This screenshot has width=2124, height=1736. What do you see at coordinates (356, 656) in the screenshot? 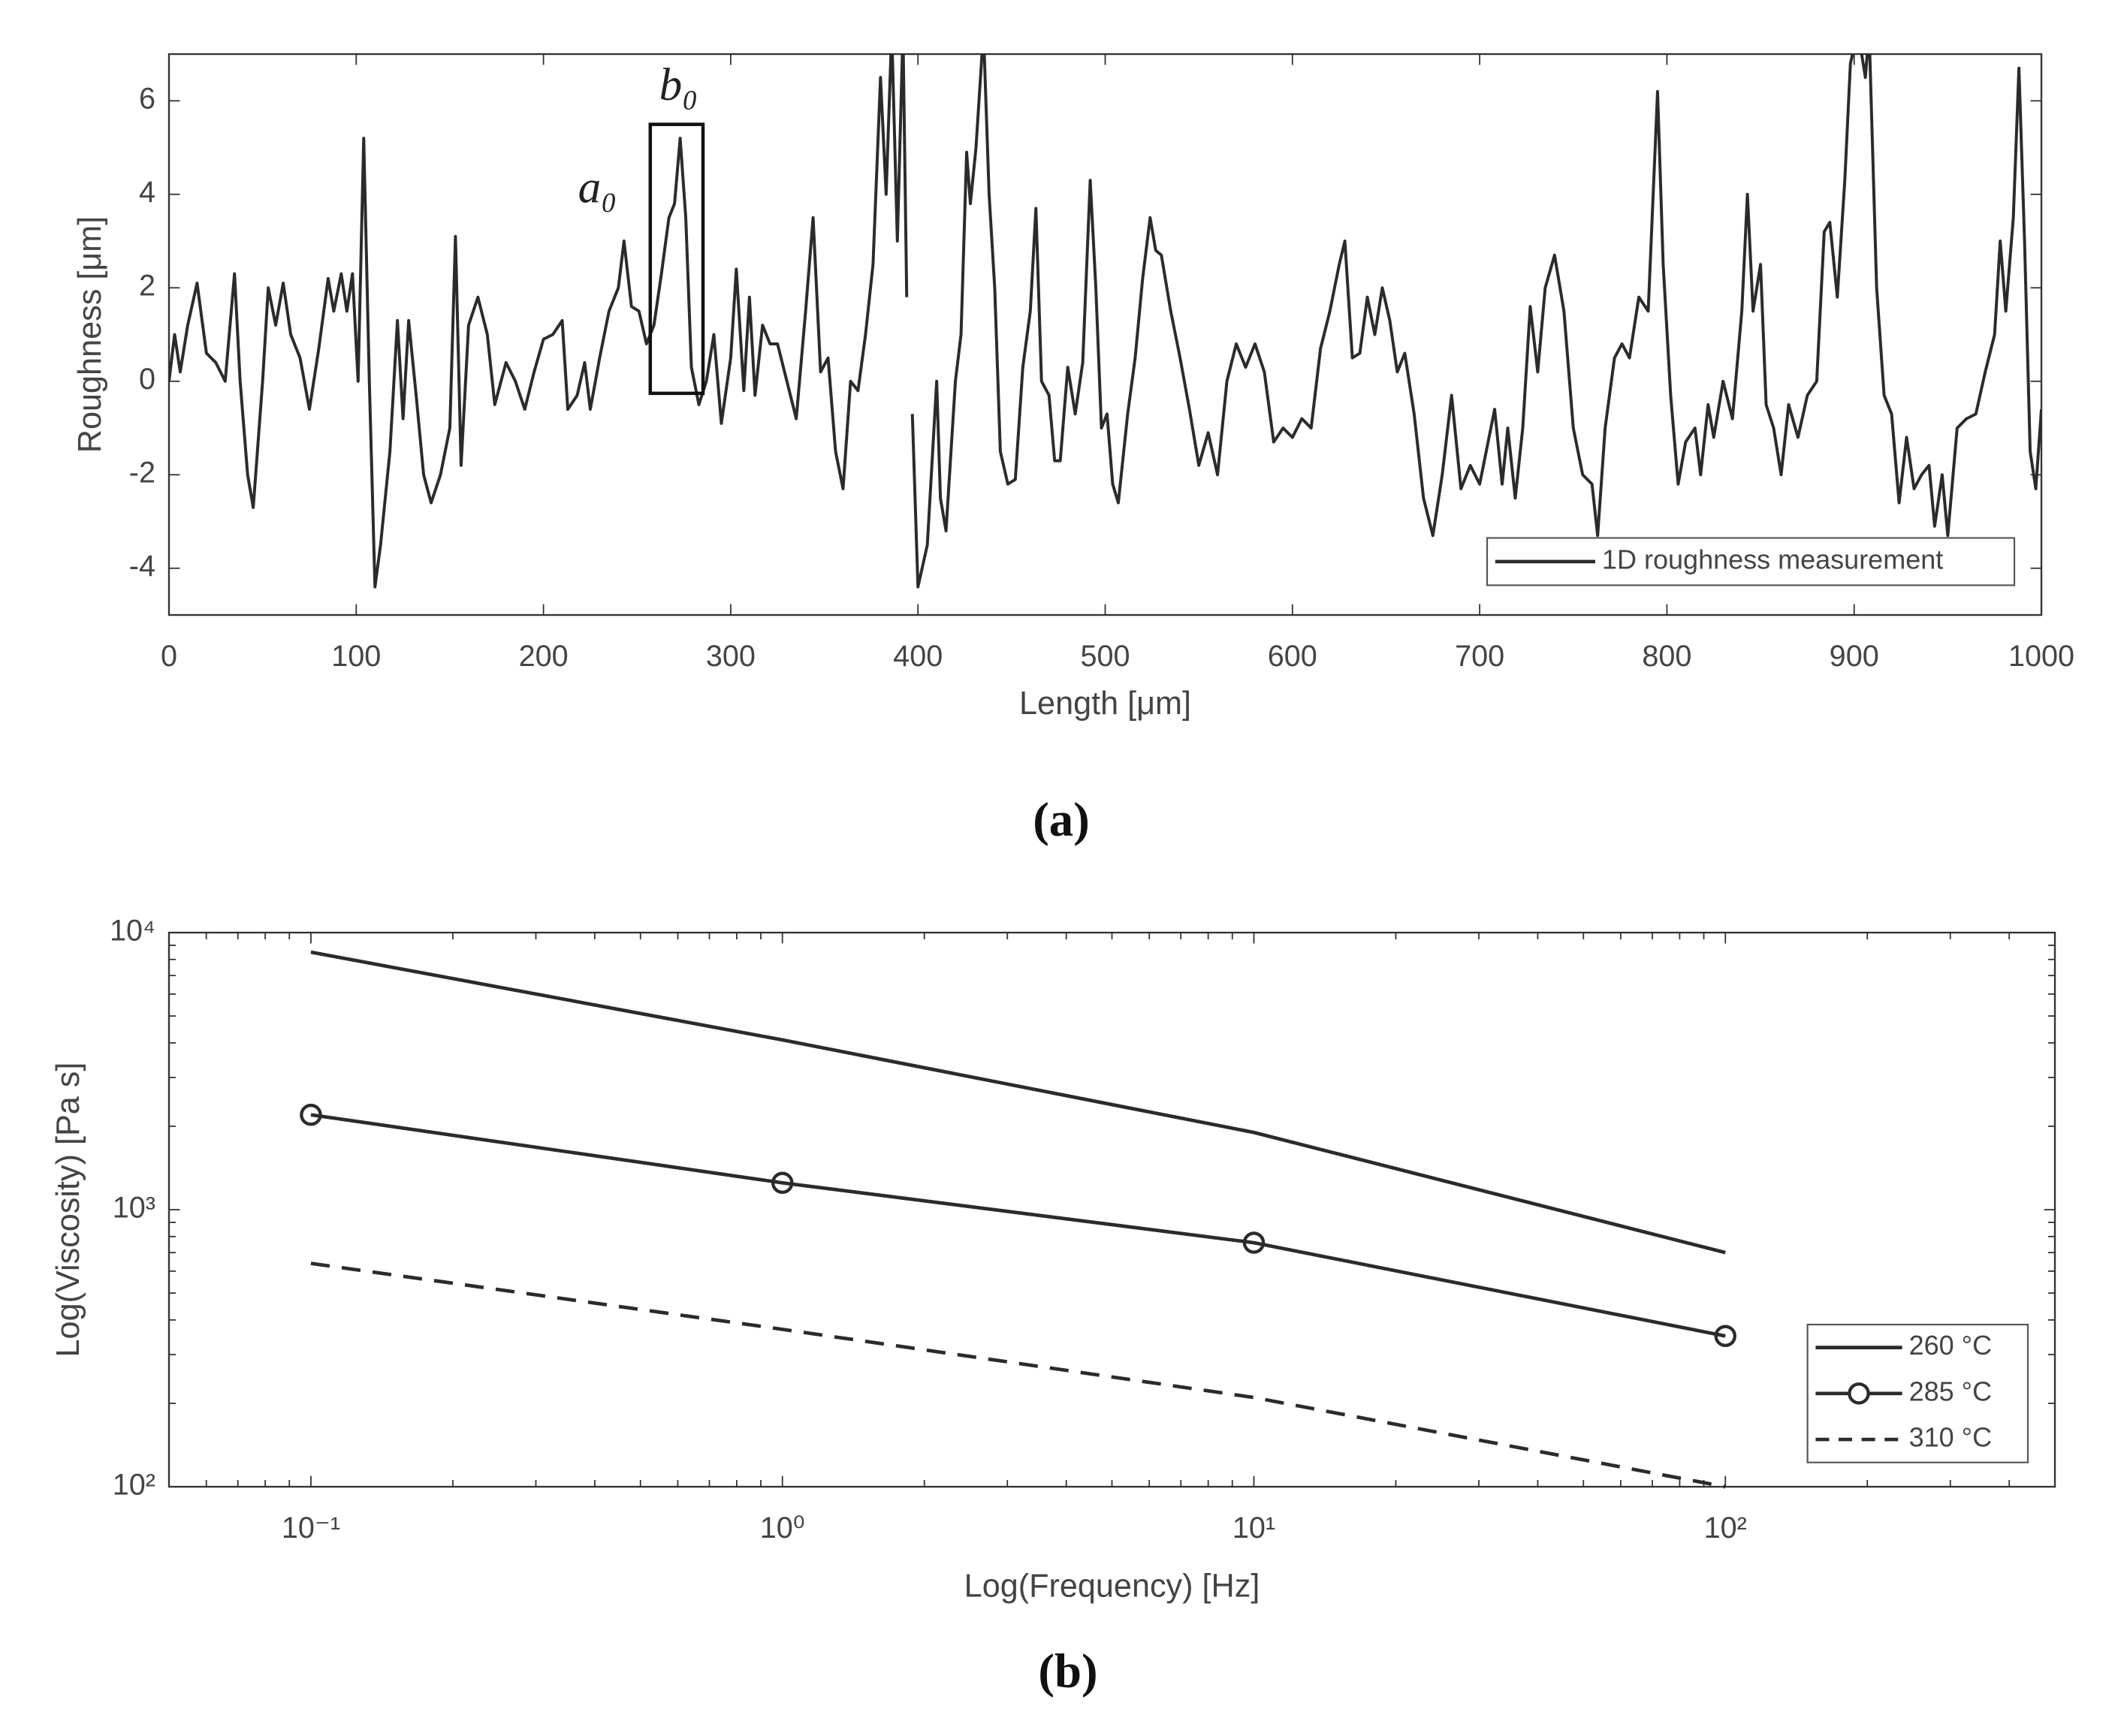
I see `x-tick-label: 100` at bounding box center [356, 656].